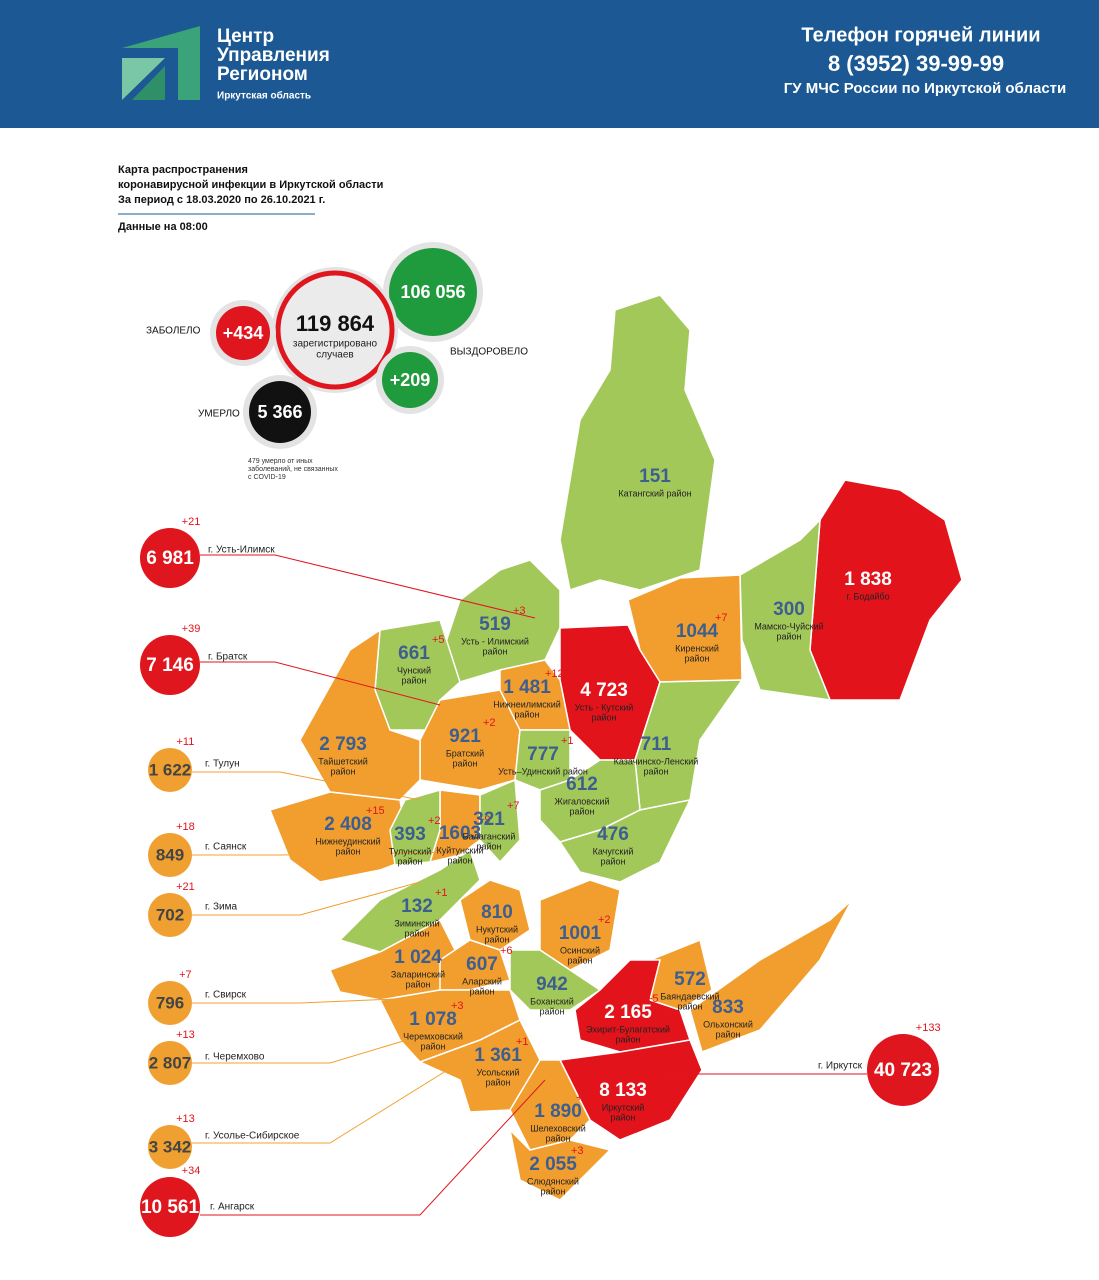  Describe the element at coordinates (221, 200) in the screenshot. I see `intro-line: За период с 18.03.2020 по 26.10.2021 г.` at that location.